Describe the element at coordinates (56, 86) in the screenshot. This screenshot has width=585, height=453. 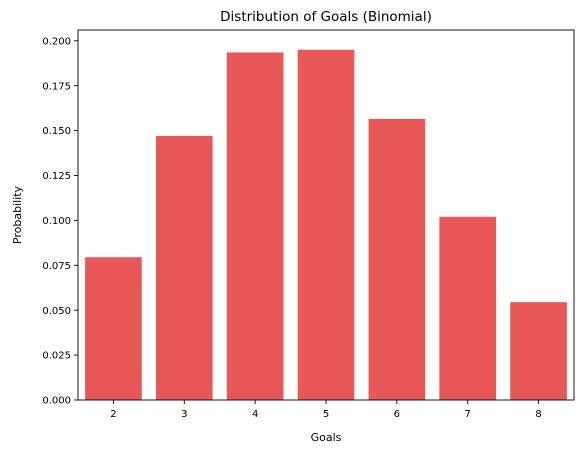
I see `y-tick-label: 0.175` at that location.